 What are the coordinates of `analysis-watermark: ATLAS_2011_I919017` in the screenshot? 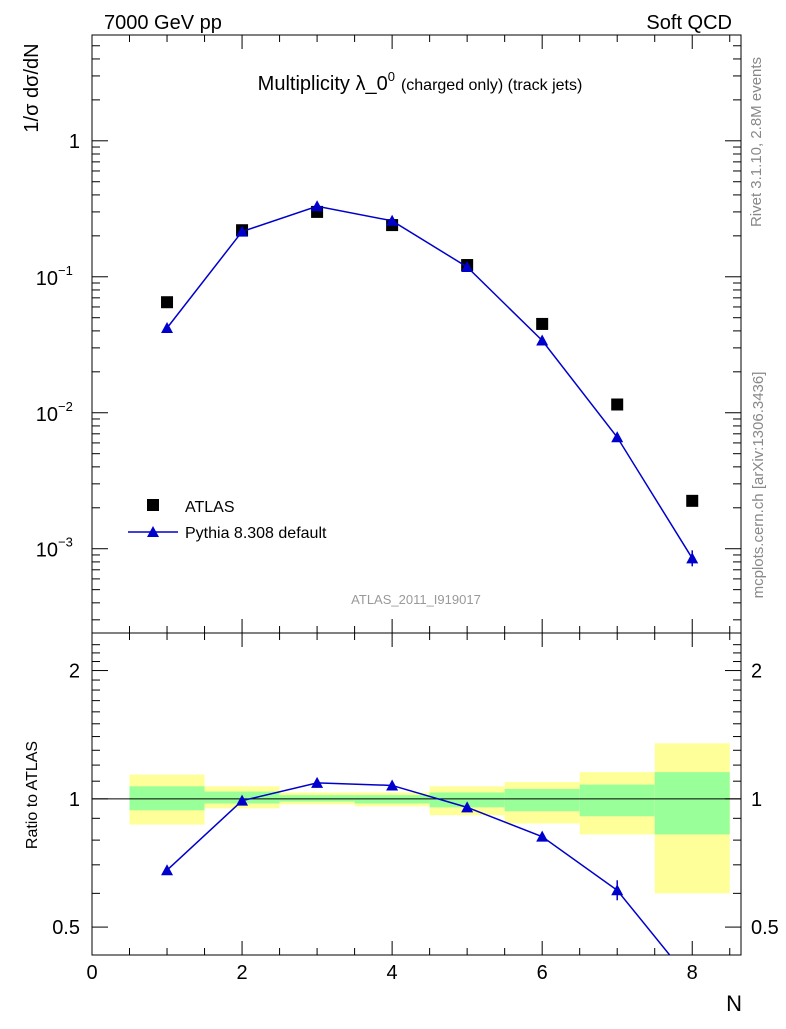 It's located at (416, 599).